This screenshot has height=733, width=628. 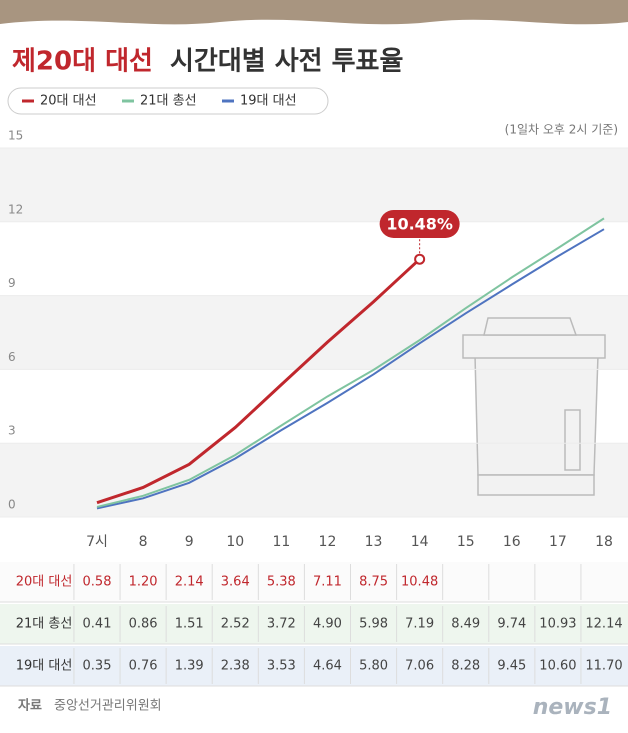 What do you see at coordinates (12, 505) in the screenshot?
I see `y-tick-label: 0` at bounding box center [12, 505].